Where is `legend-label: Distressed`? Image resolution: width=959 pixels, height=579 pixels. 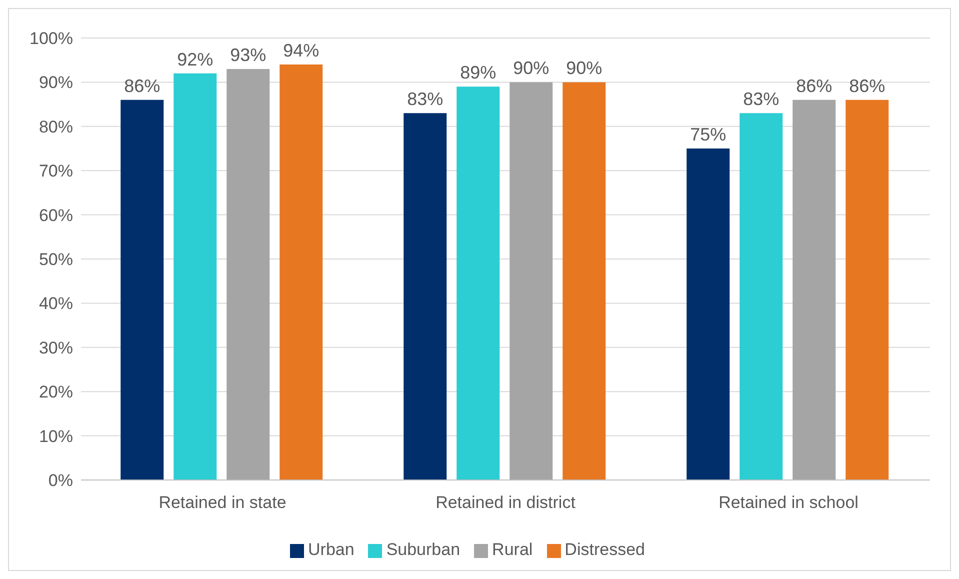
legend-label: Distressed is located at coordinates (604, 549).